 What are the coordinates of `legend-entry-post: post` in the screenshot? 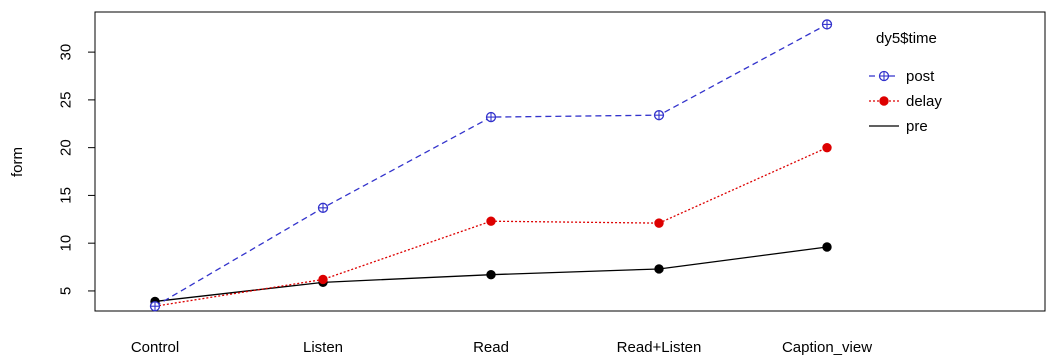 It's located at (902, 76).